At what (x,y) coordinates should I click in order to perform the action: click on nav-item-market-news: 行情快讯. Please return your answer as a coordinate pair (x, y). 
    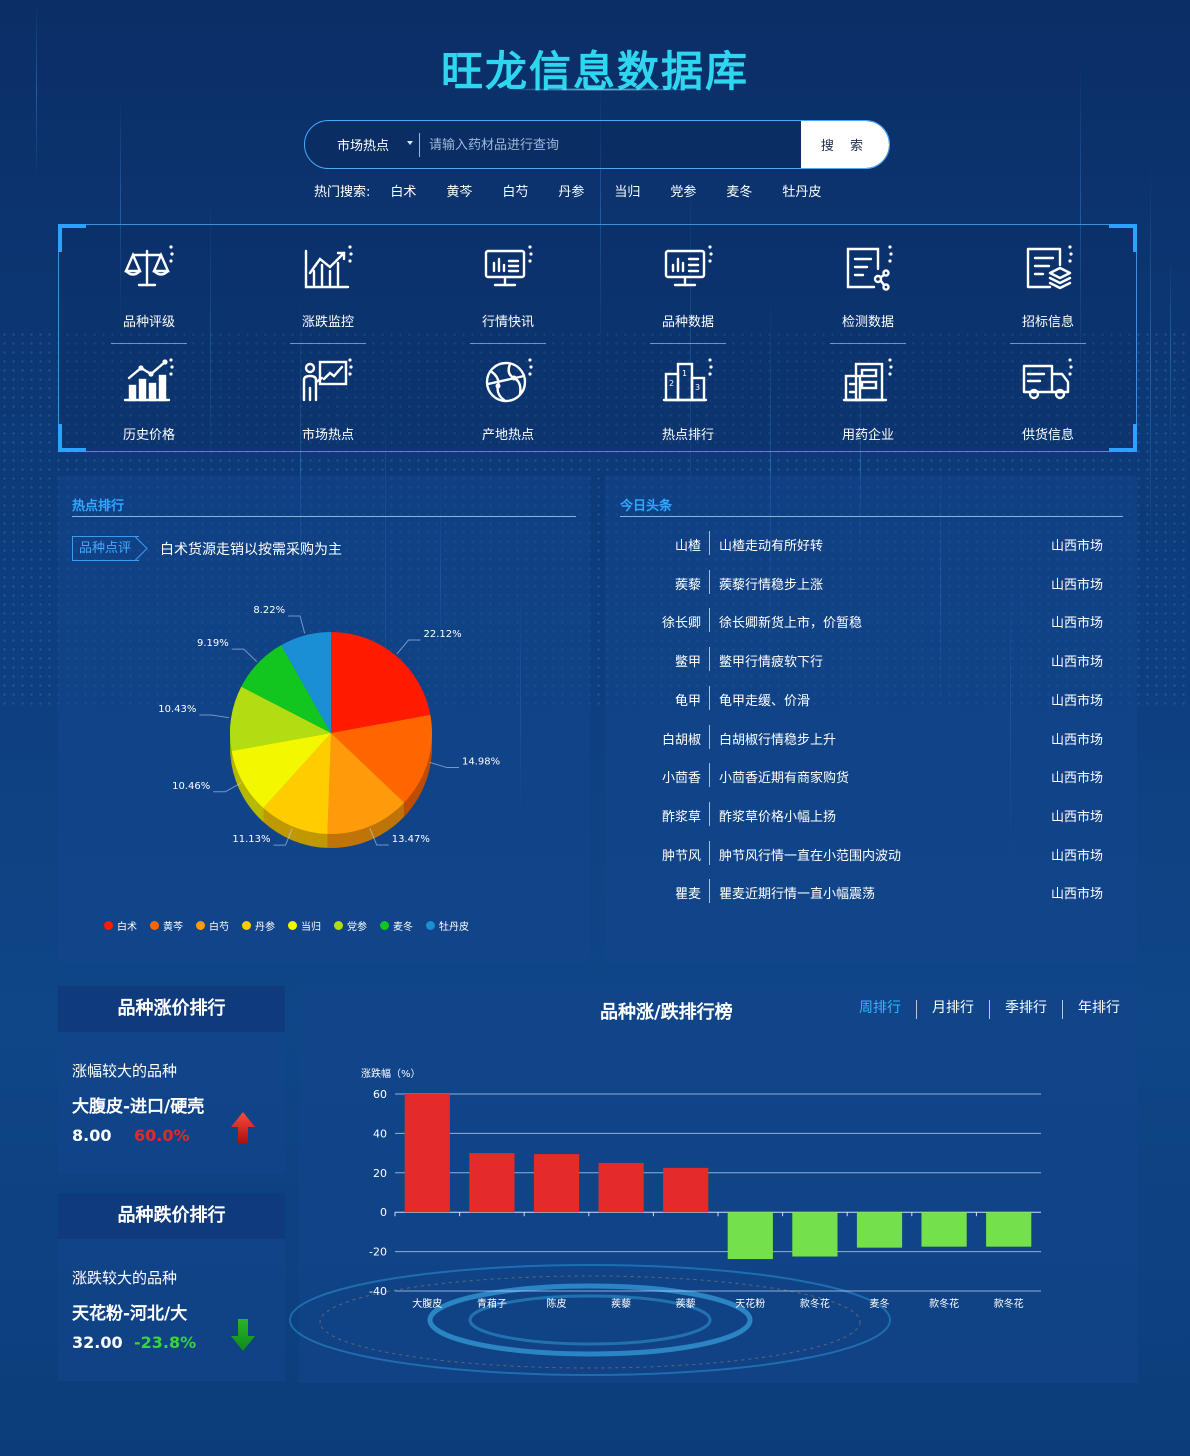
    Looking at the image, I should click on (508, 284).